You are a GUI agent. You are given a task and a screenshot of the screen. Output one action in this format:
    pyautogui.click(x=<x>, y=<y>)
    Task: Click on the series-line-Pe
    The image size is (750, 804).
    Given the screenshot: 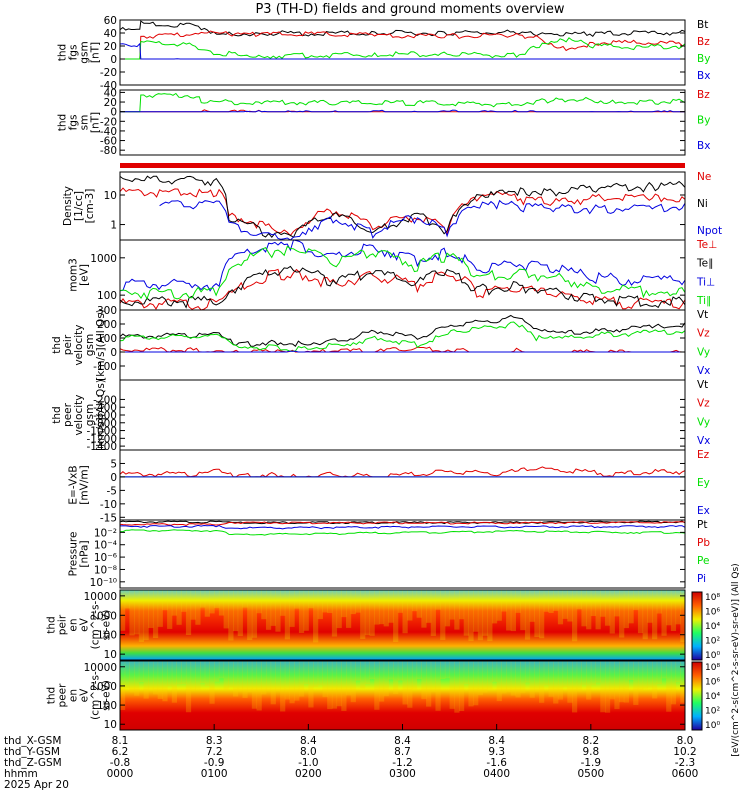 What is the action you would take?
    pyautogui.click(x=403, y=532)
    